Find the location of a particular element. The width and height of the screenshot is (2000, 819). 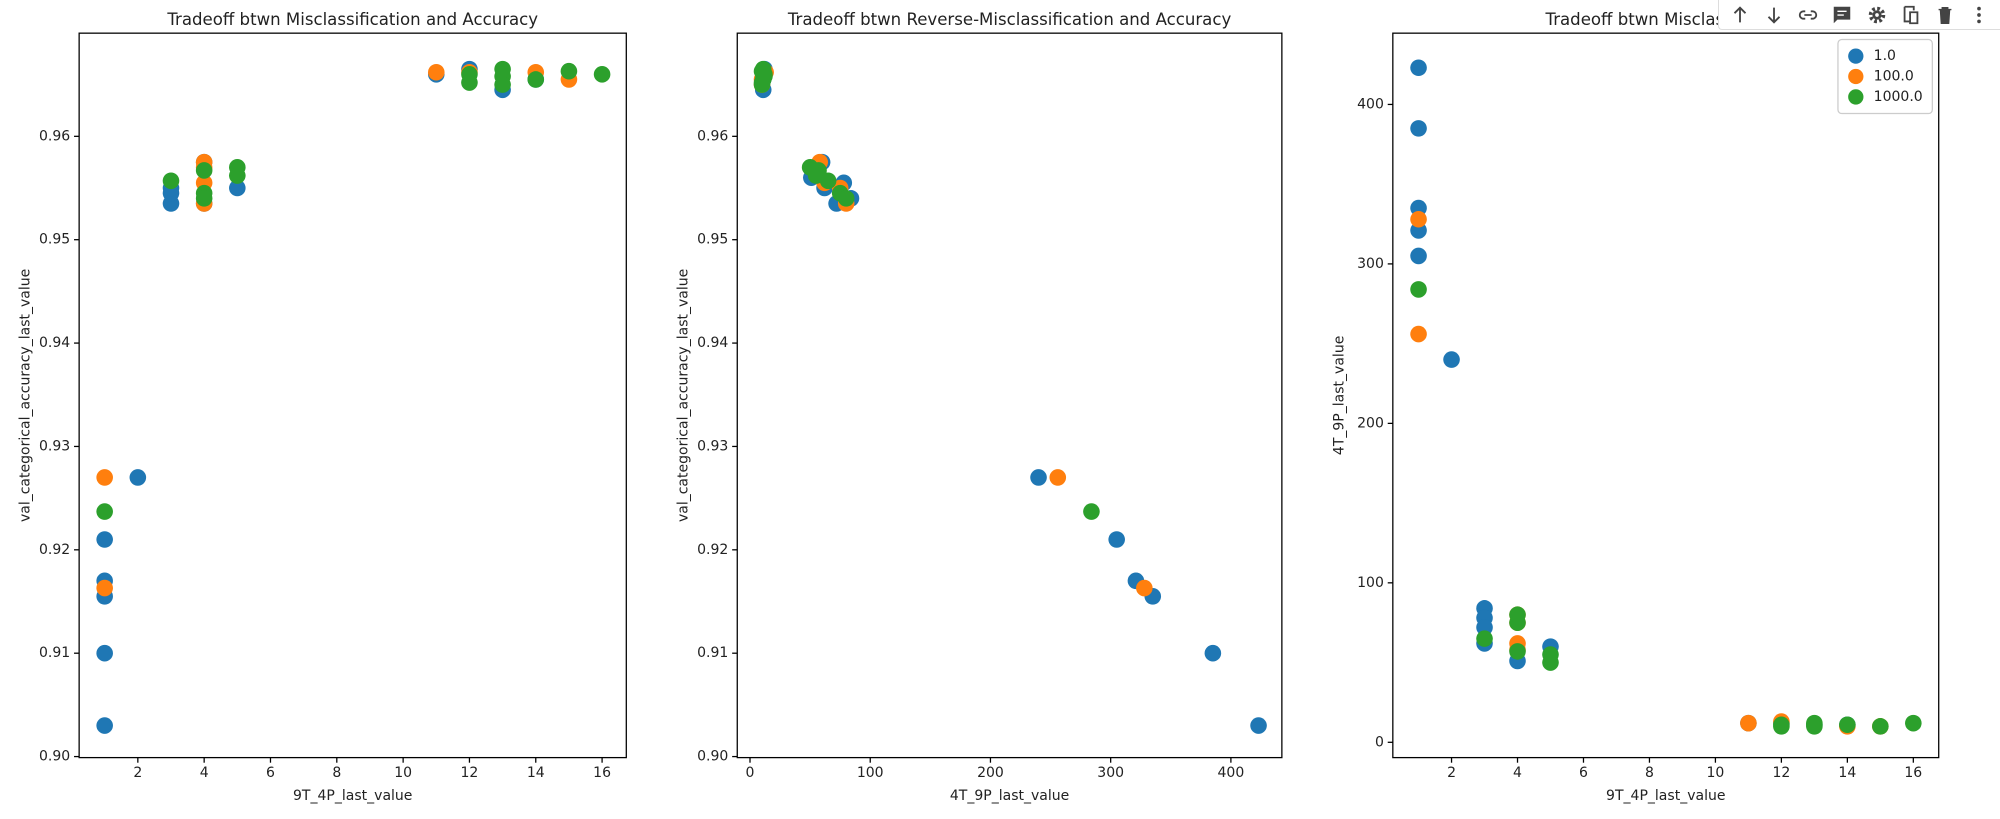

x-tick-label: 10 is located at coordinates (403, 773).